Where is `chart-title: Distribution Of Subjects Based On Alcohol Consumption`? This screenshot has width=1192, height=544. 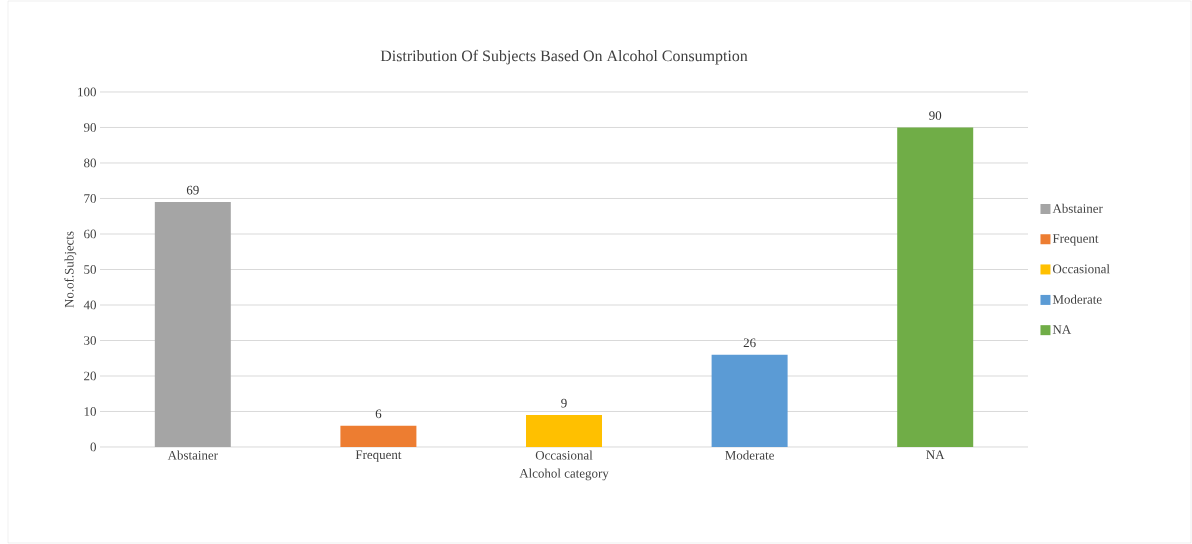
chart-title: Distribution Of Subjects Based On Alcohol Consumption is located at coordinates (564, 57).